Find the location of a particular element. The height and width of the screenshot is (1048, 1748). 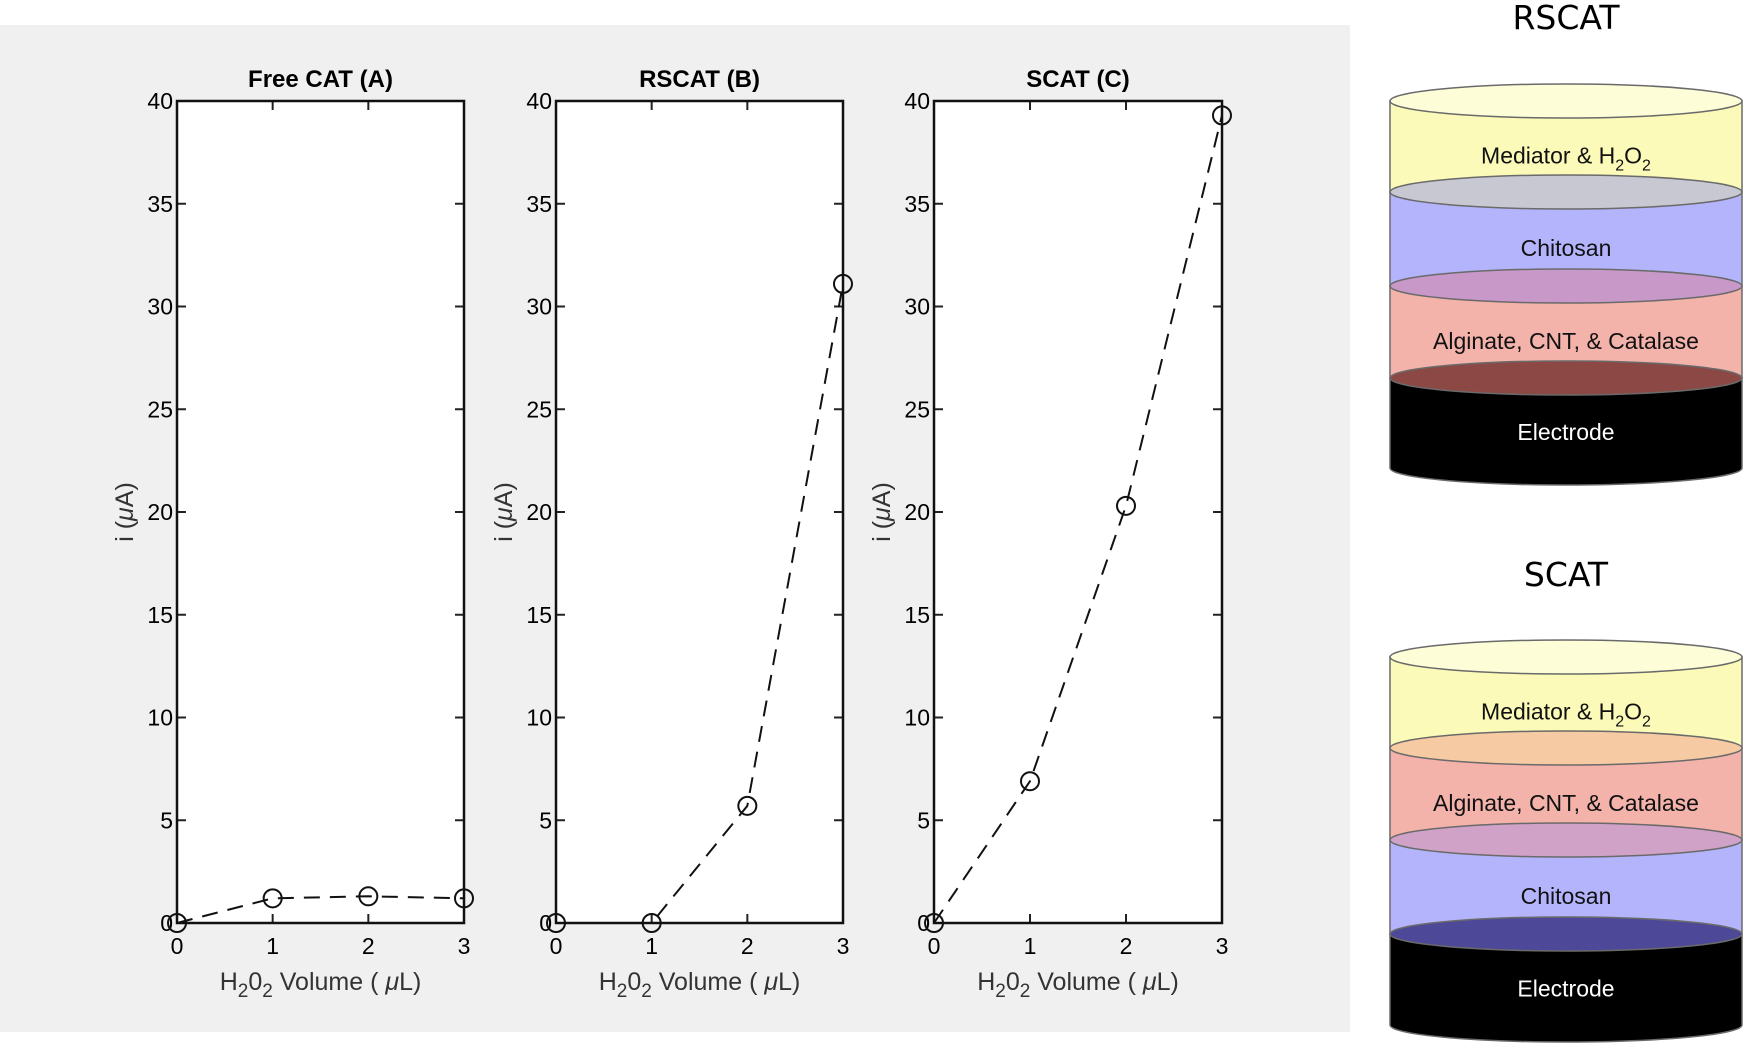

y-tick-label: 5 is located at coordinates (166, 820).